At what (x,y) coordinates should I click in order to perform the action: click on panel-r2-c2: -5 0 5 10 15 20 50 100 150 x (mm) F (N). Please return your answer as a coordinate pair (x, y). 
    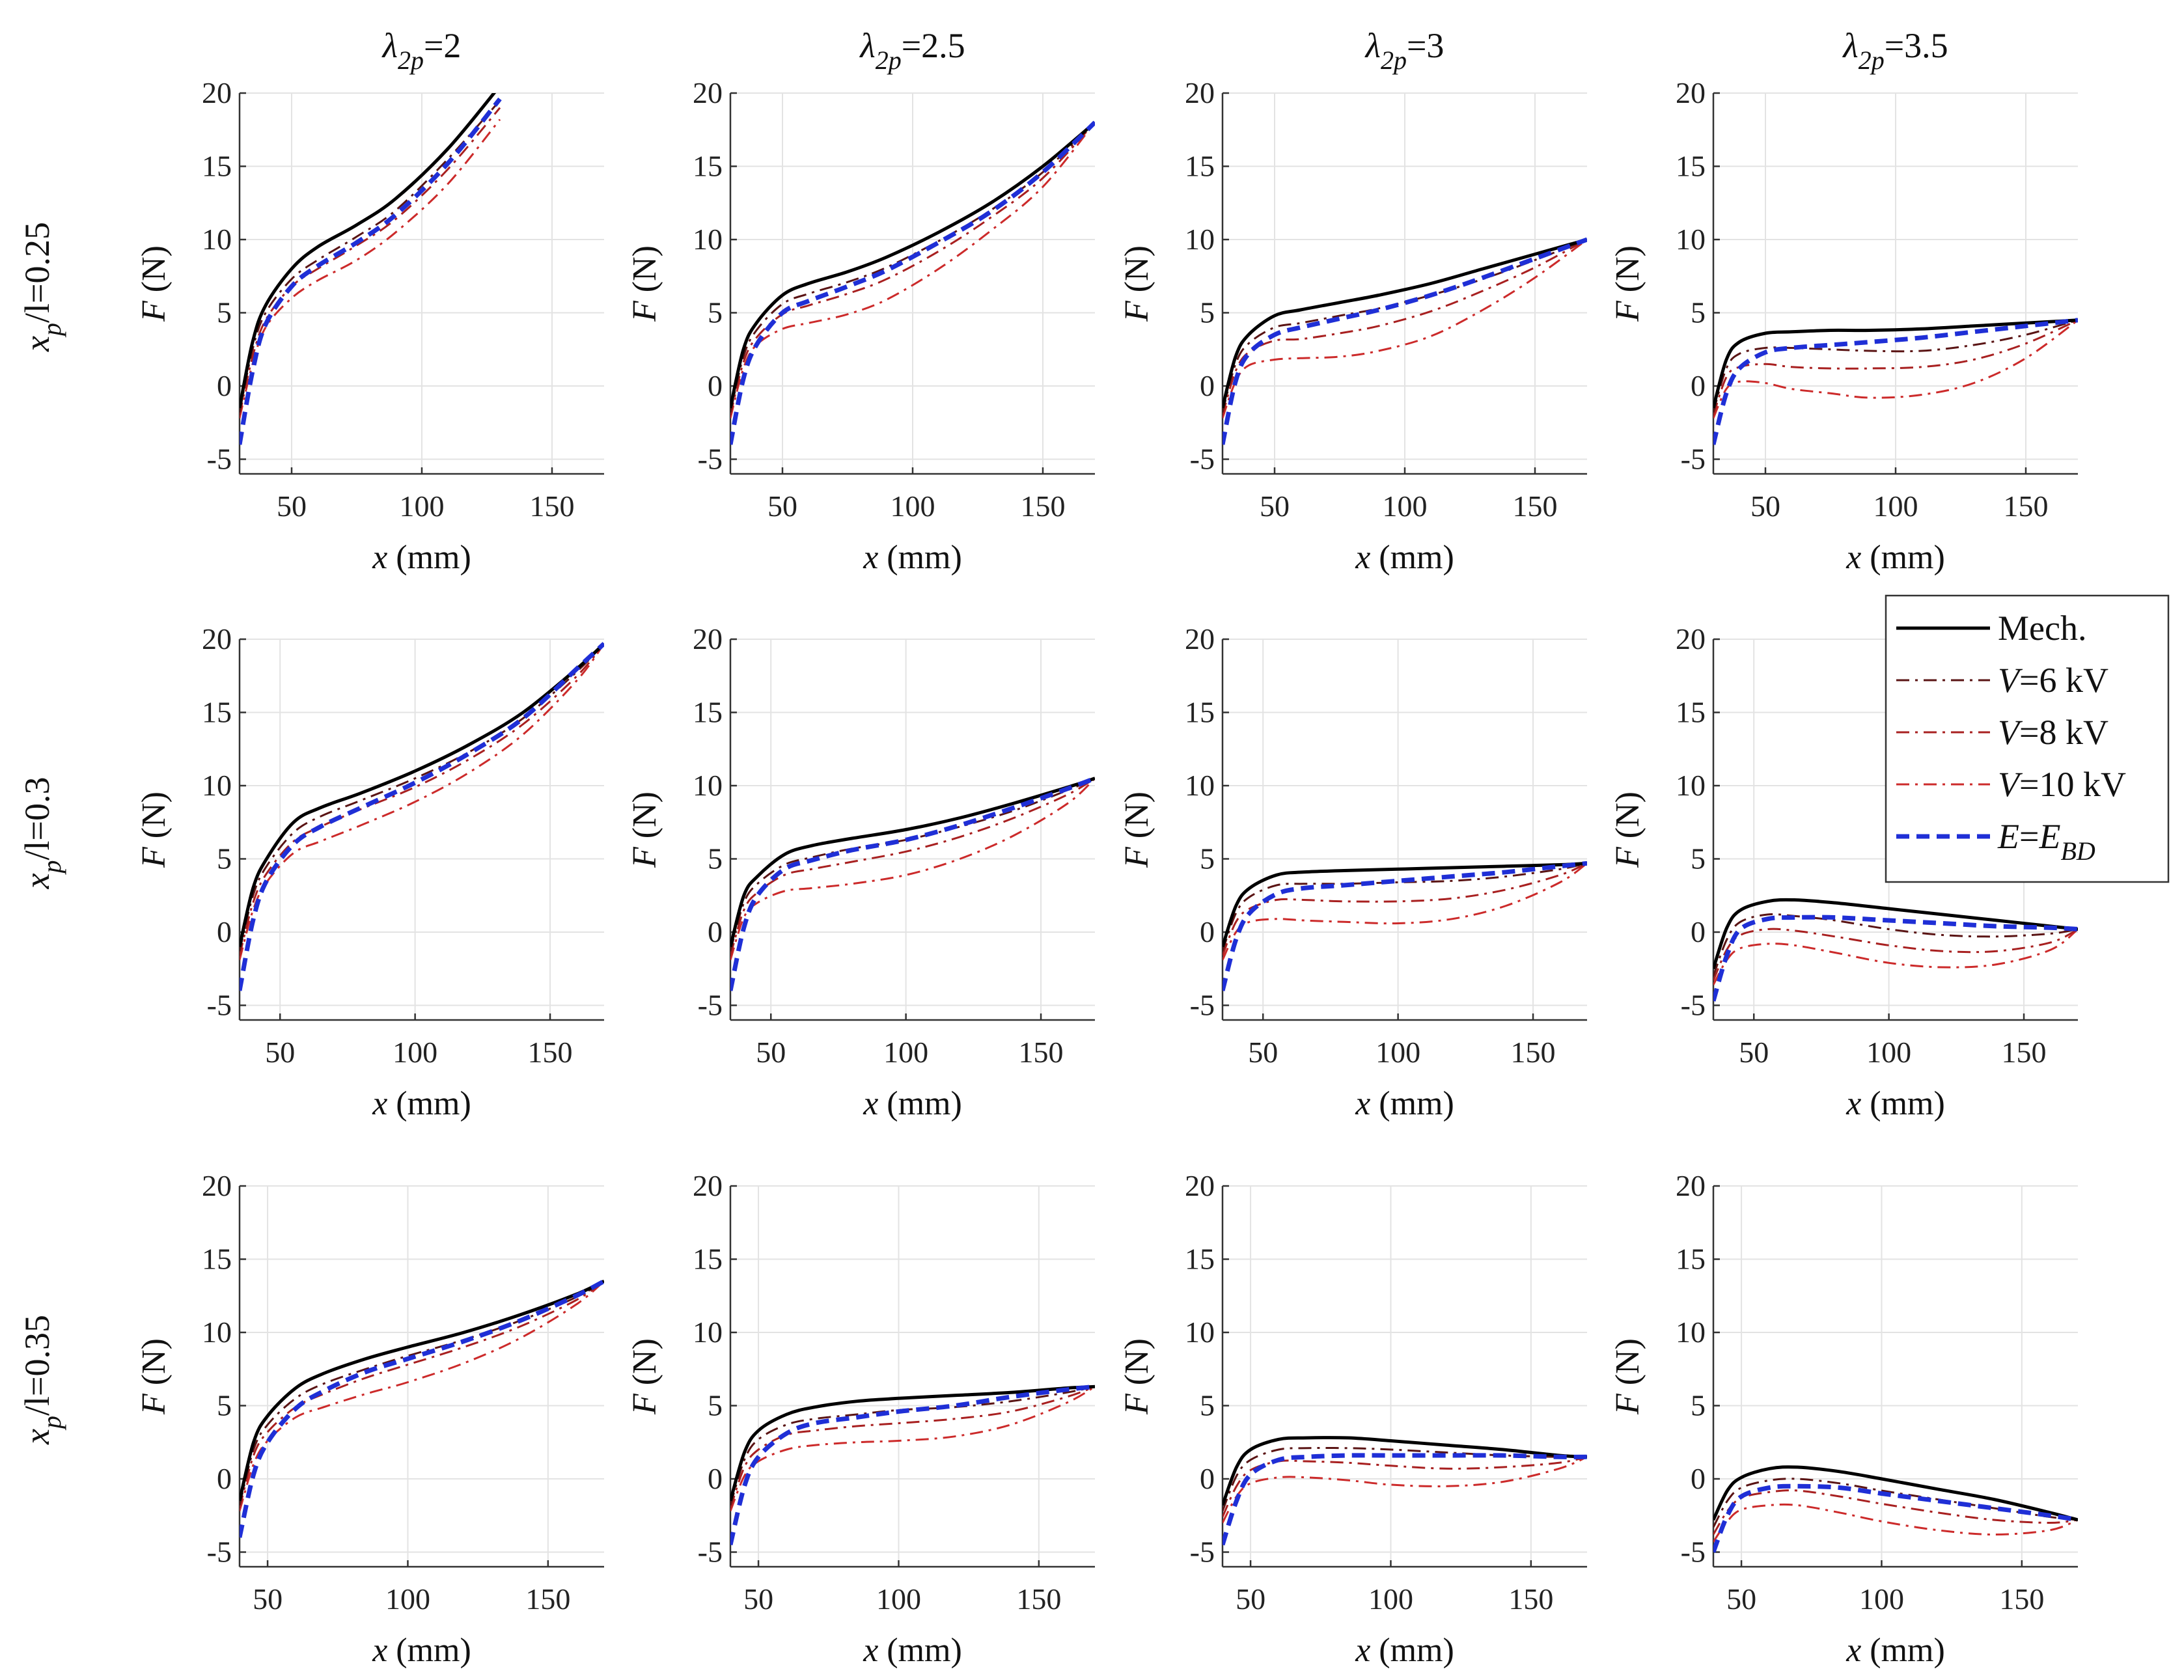
    Looking at the image, I should click on (1353, 1419).